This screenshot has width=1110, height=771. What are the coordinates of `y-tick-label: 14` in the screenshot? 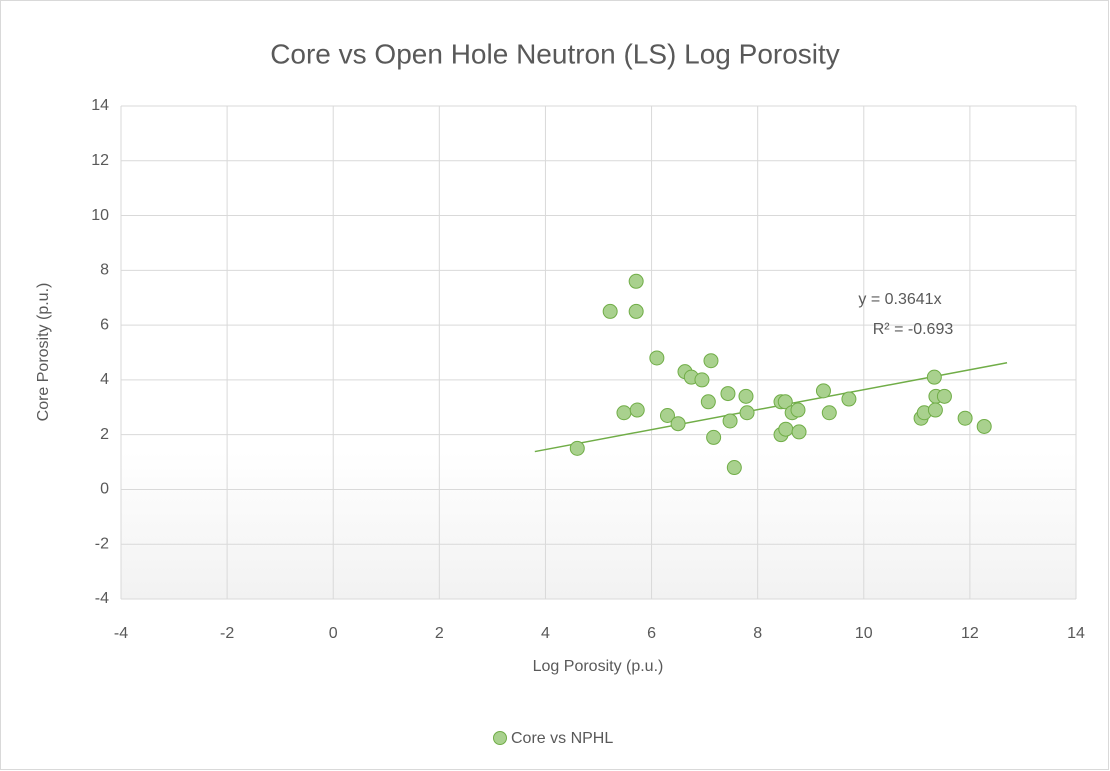 It's located at (100, 105).